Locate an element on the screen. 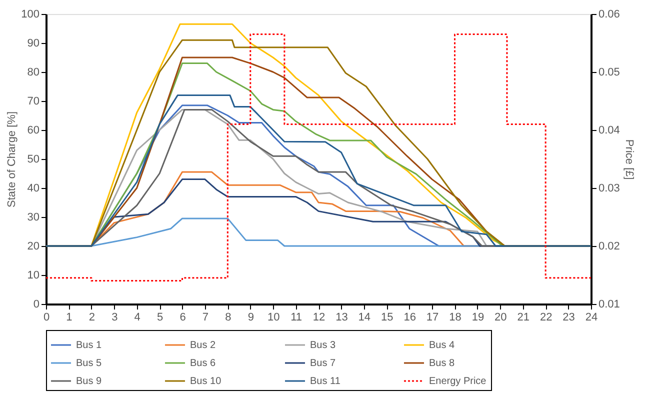  x-tick-label: 3 is located at coordinates (115, 318).